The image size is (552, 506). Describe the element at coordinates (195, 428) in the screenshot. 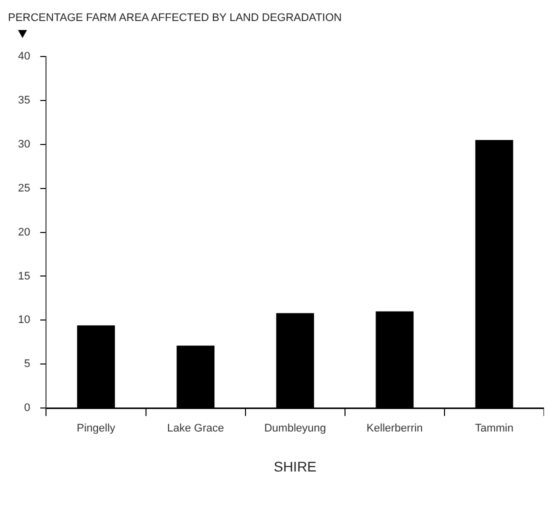

I see `x-tick-label: Lake Grace` at that location.